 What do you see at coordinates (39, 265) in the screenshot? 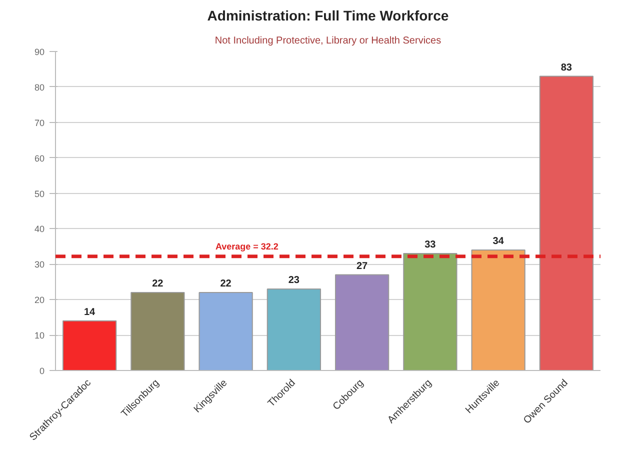
I see `y-tick-label: 30` at bounding box center [39, 265].